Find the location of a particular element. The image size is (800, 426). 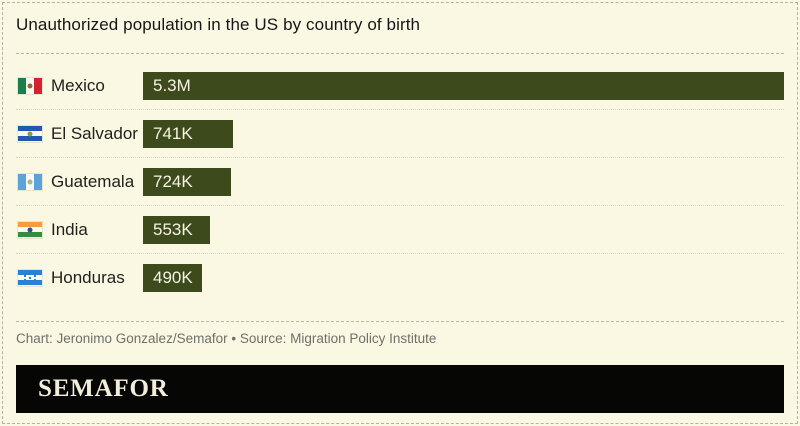

bar-guatemala: 724K is located at coordinates (187, 181).